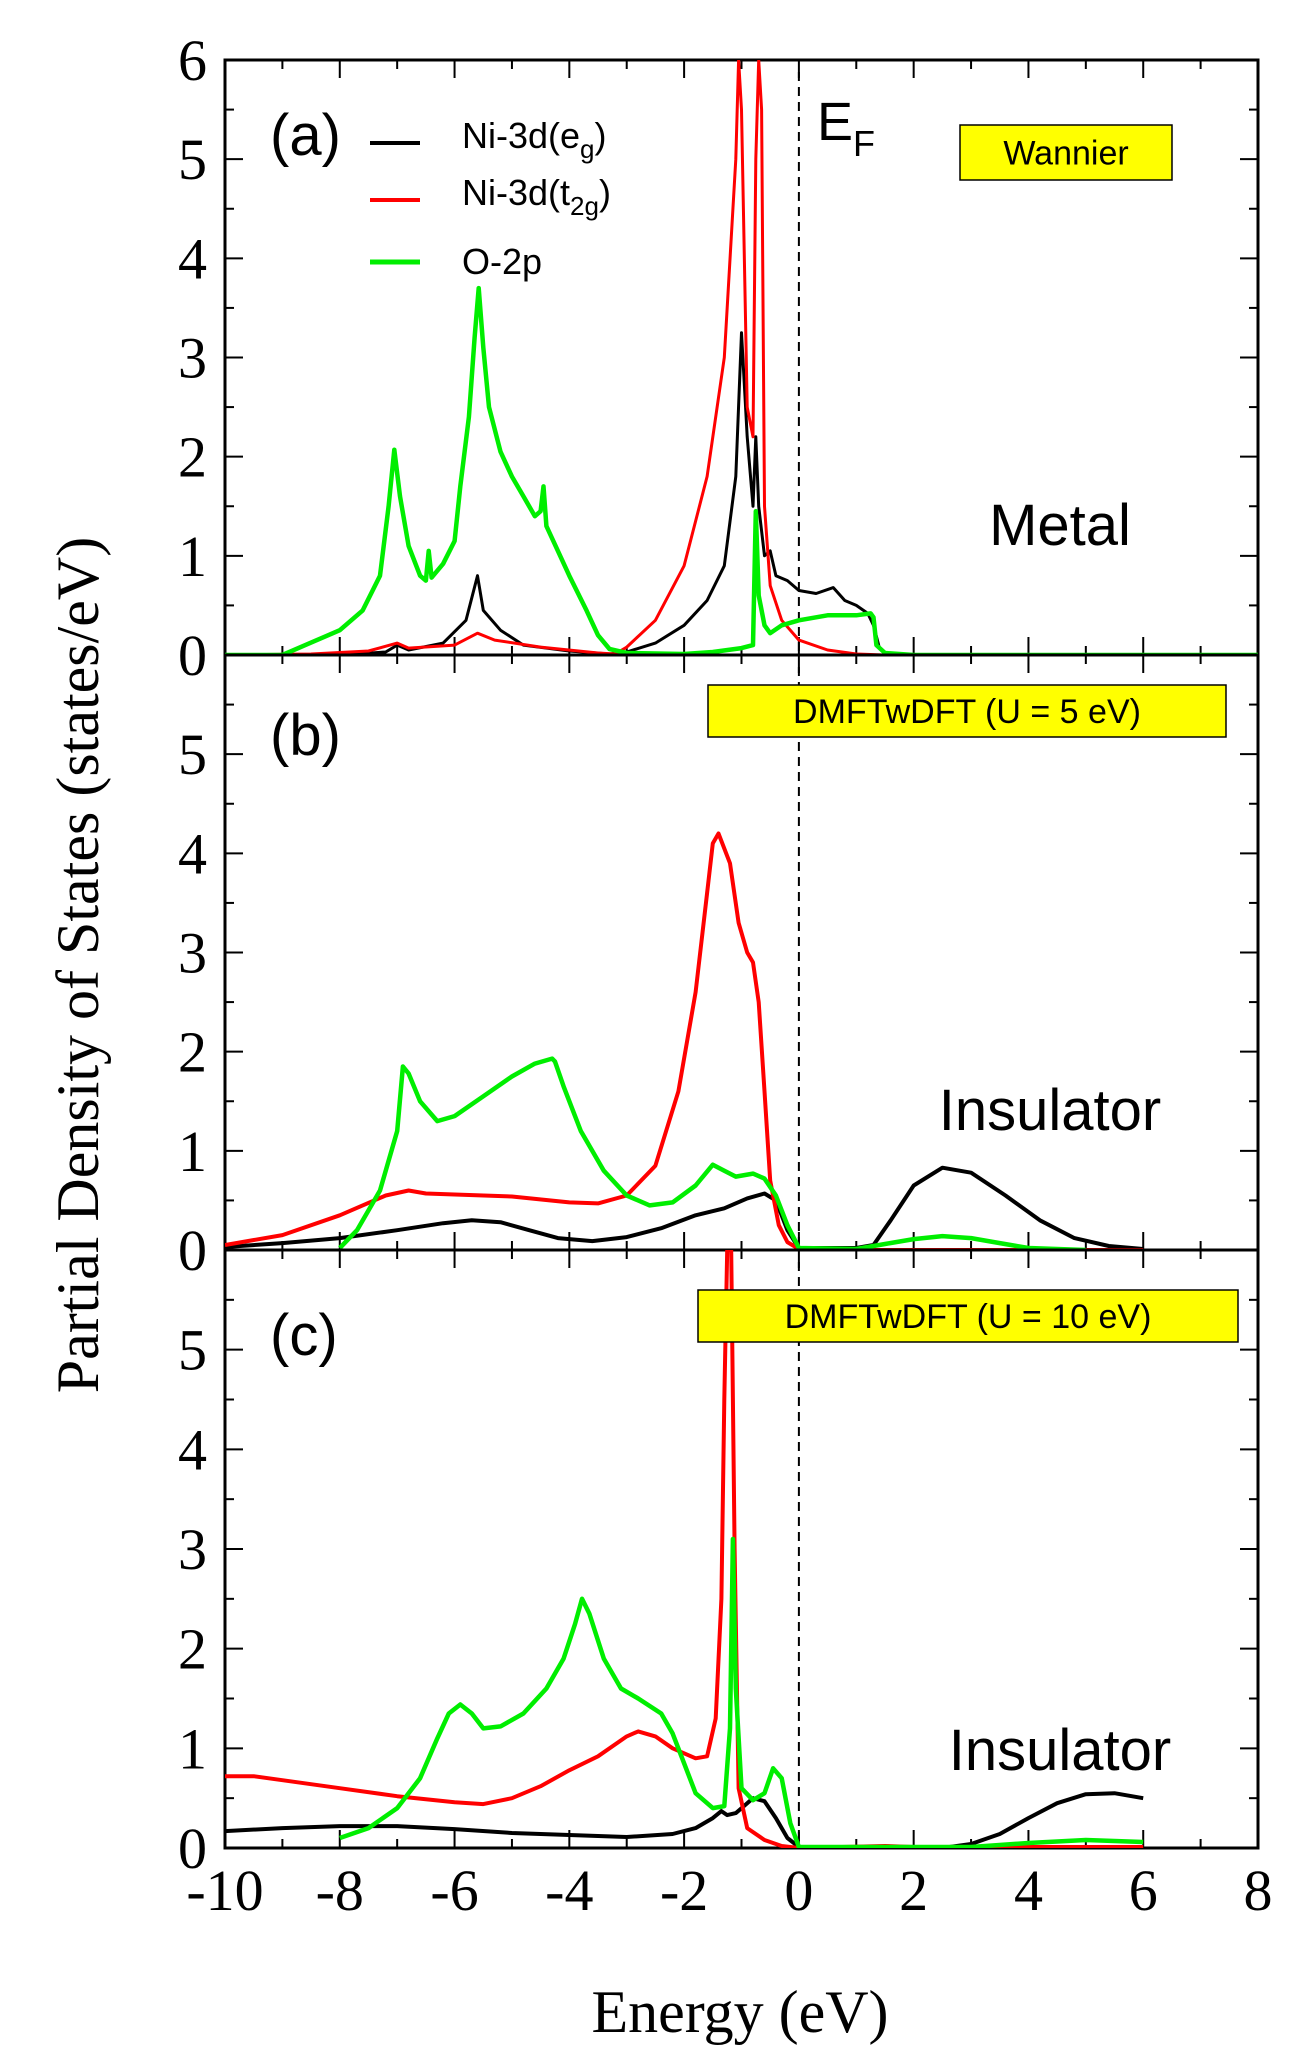 This screenshot has width=1310, height=2064. I want to click on legend-label-t2g: Ni-3d(t2g), so click(536, 196).